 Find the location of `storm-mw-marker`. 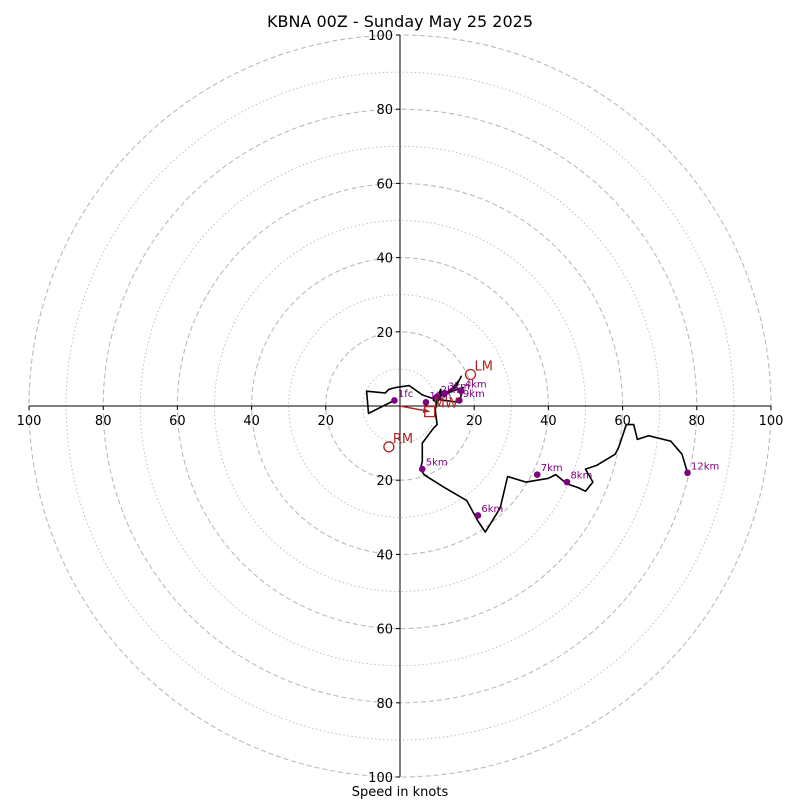

storm-mw-marker is located at coordinates (430, 411).